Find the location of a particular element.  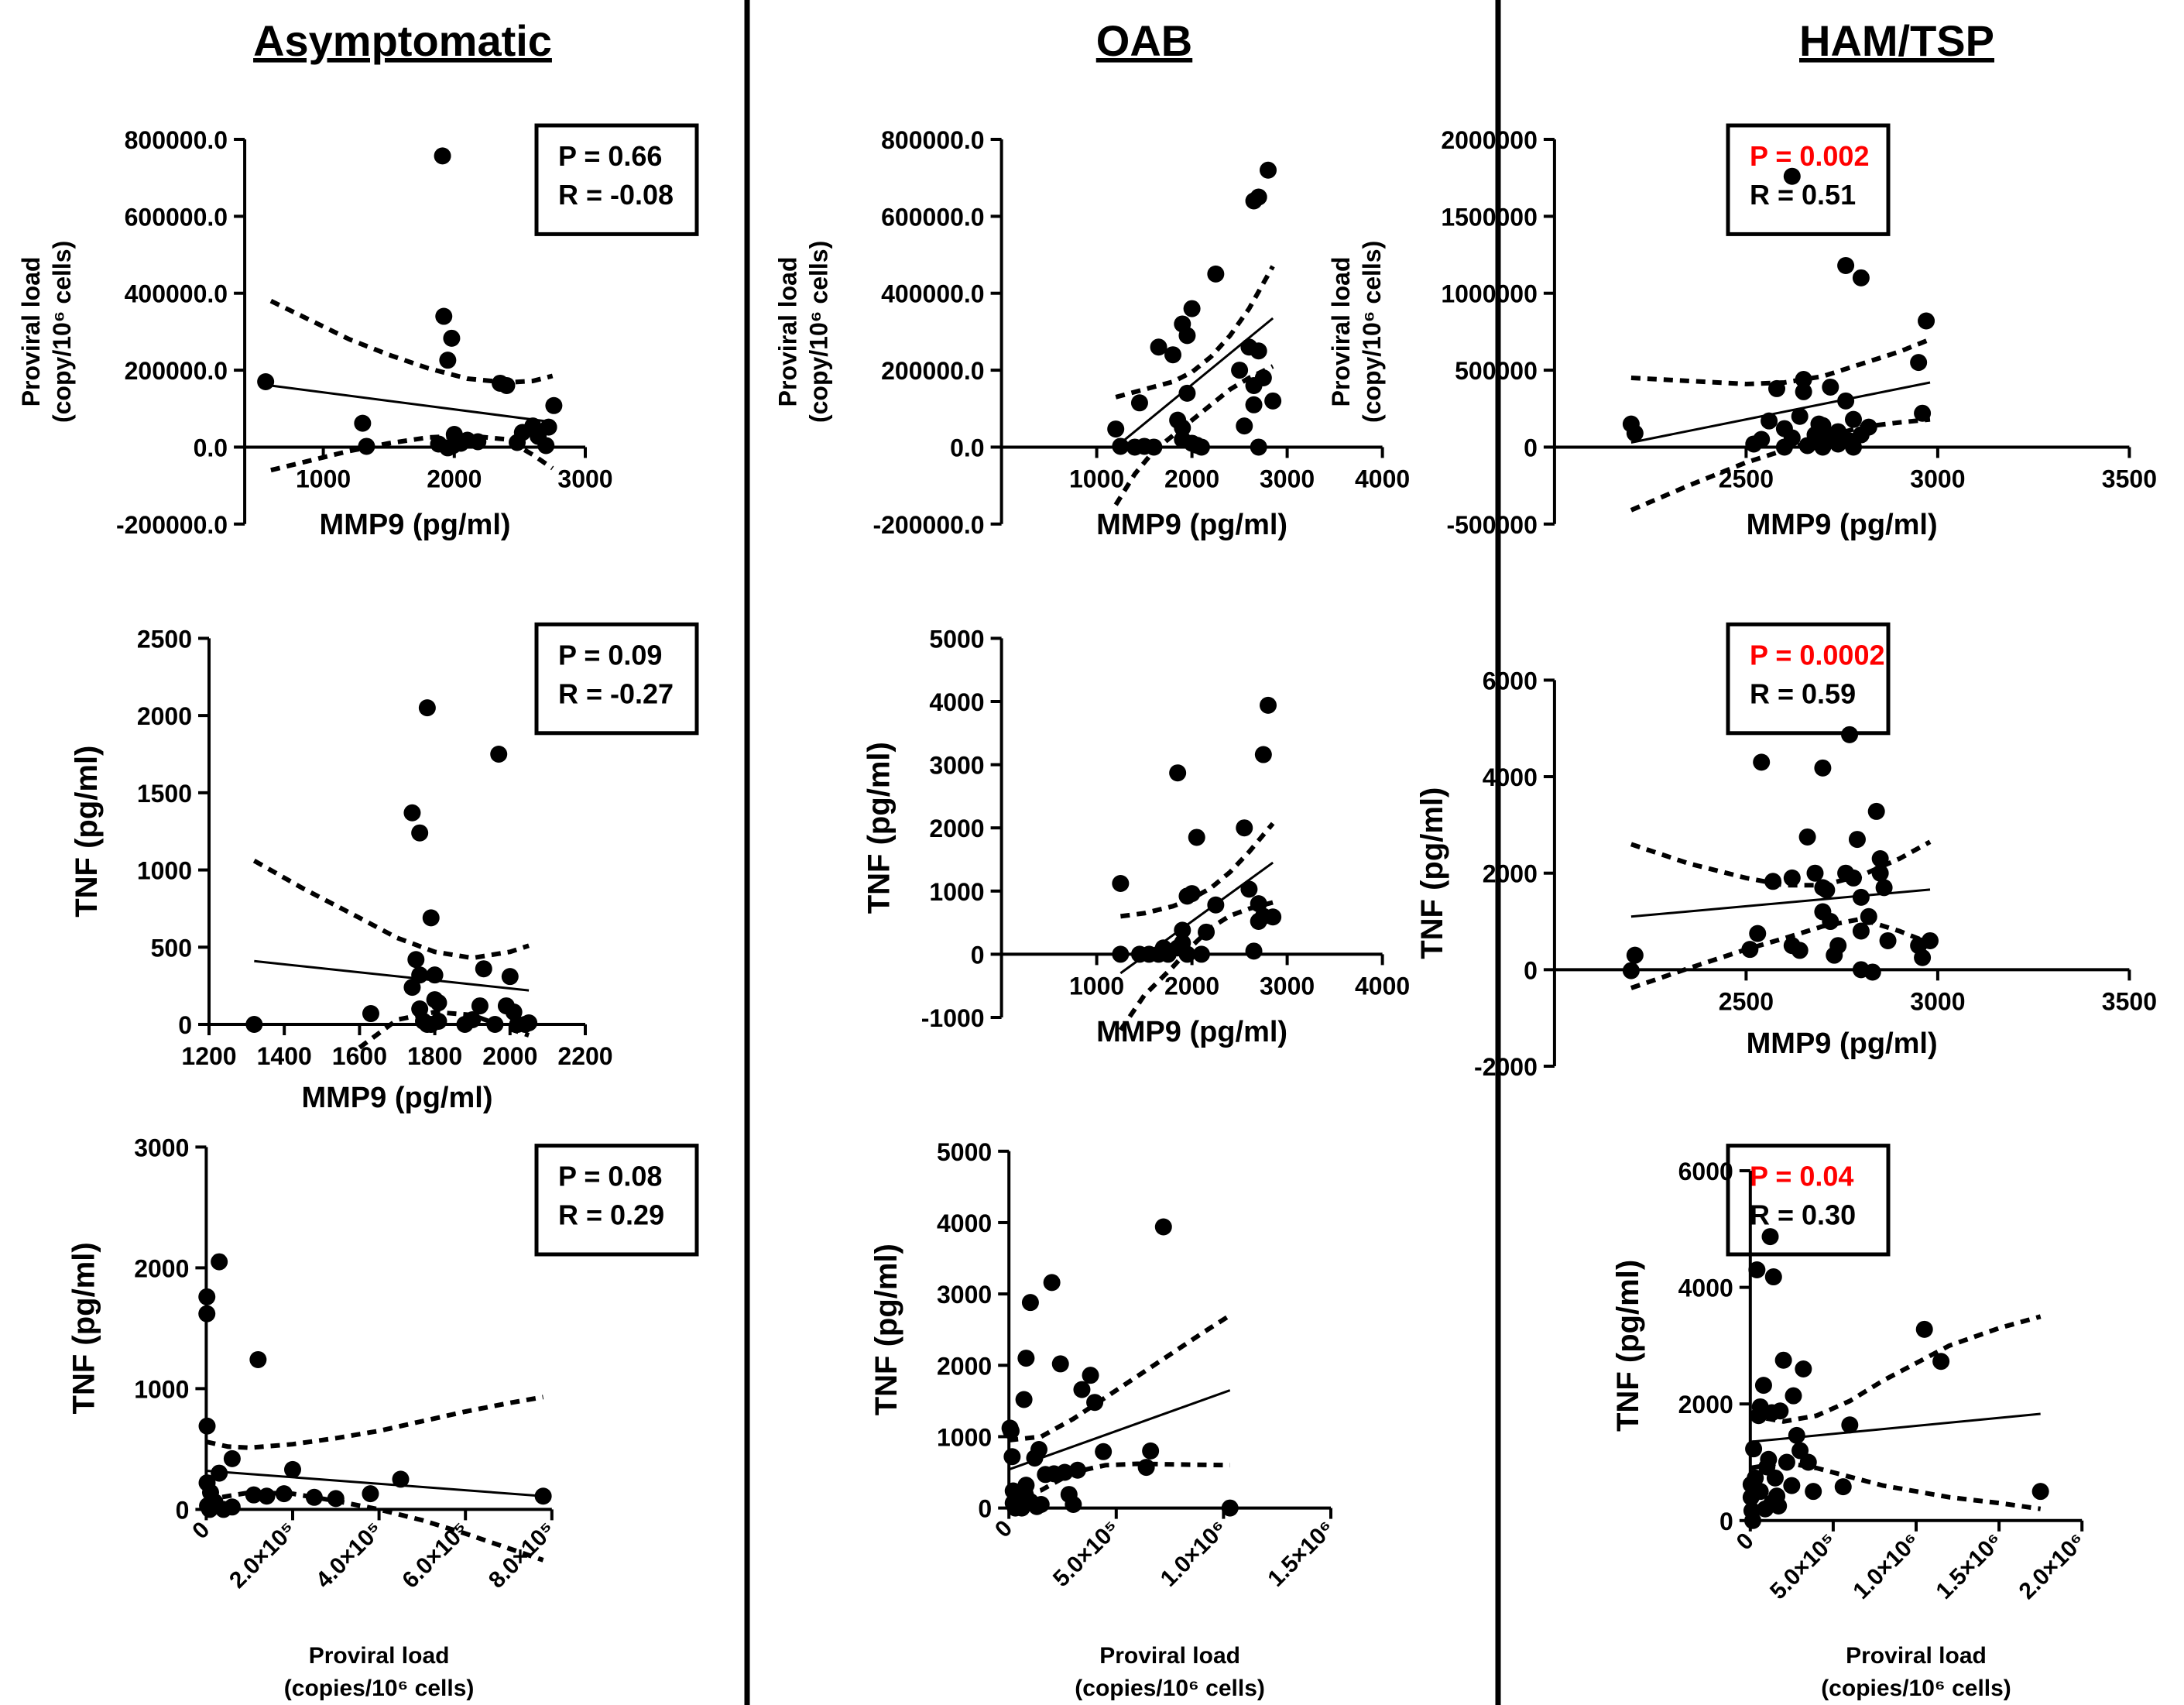

group-title-asymptomatic: Asymptomatic is located at coordinates (402, 40).